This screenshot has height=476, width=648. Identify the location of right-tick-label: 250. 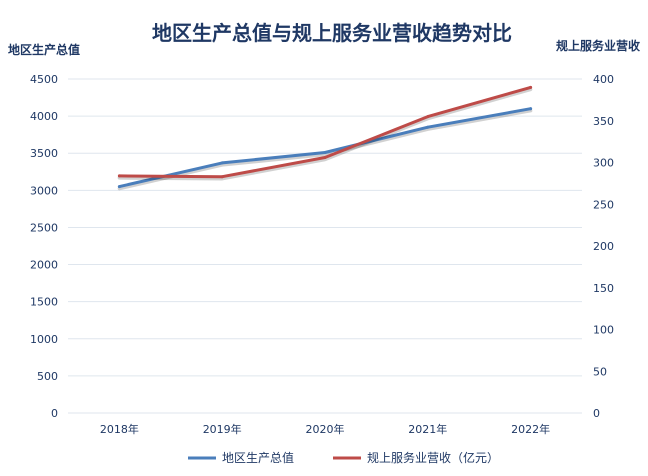
(603, 204).